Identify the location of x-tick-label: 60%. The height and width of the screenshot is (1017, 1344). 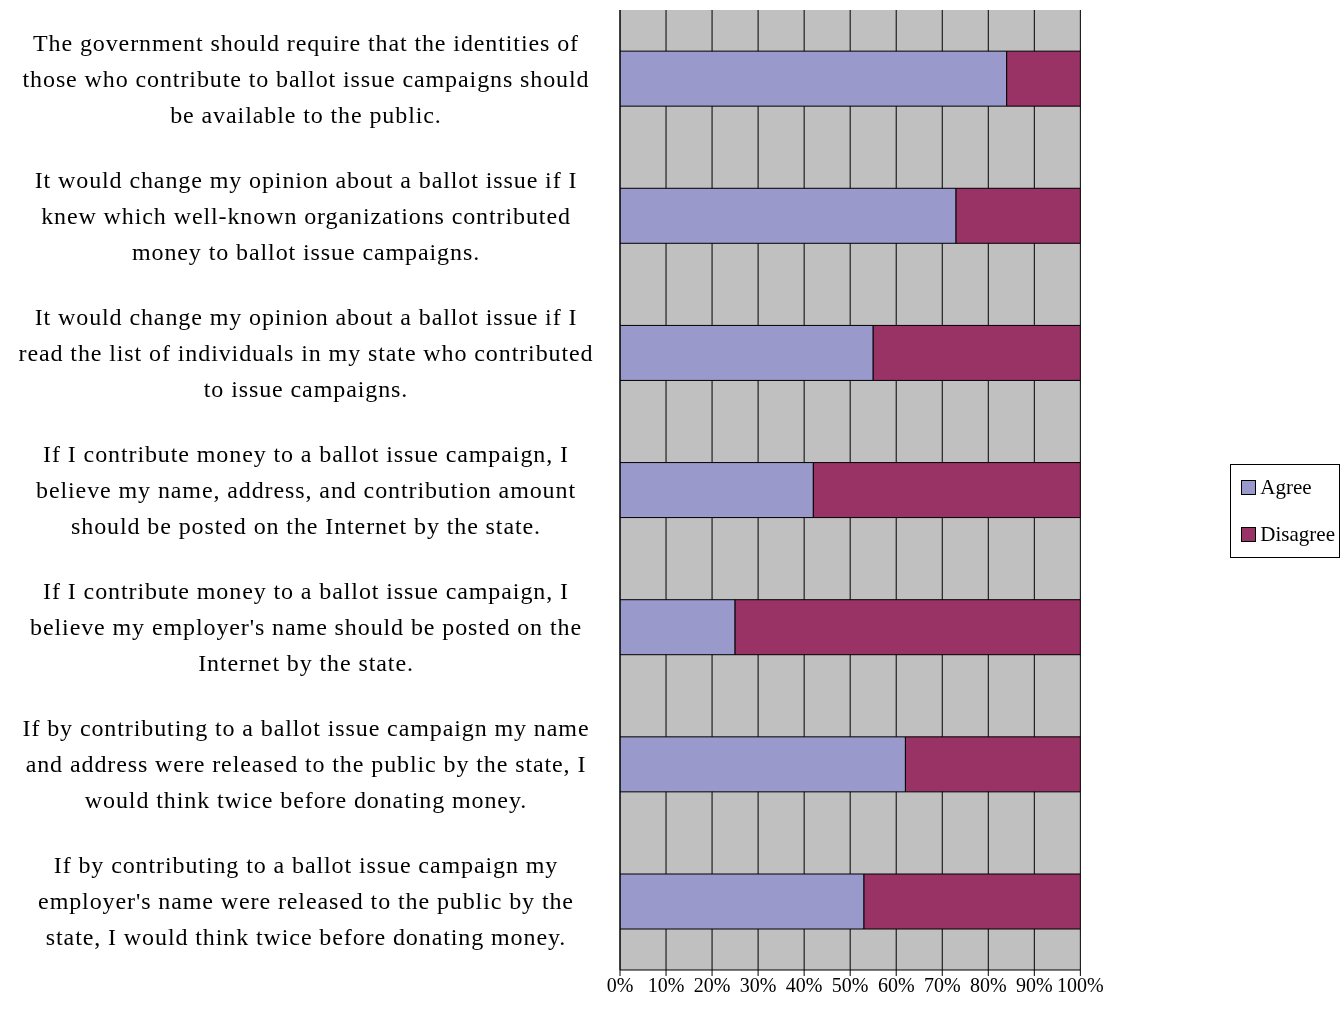
(896, 985).